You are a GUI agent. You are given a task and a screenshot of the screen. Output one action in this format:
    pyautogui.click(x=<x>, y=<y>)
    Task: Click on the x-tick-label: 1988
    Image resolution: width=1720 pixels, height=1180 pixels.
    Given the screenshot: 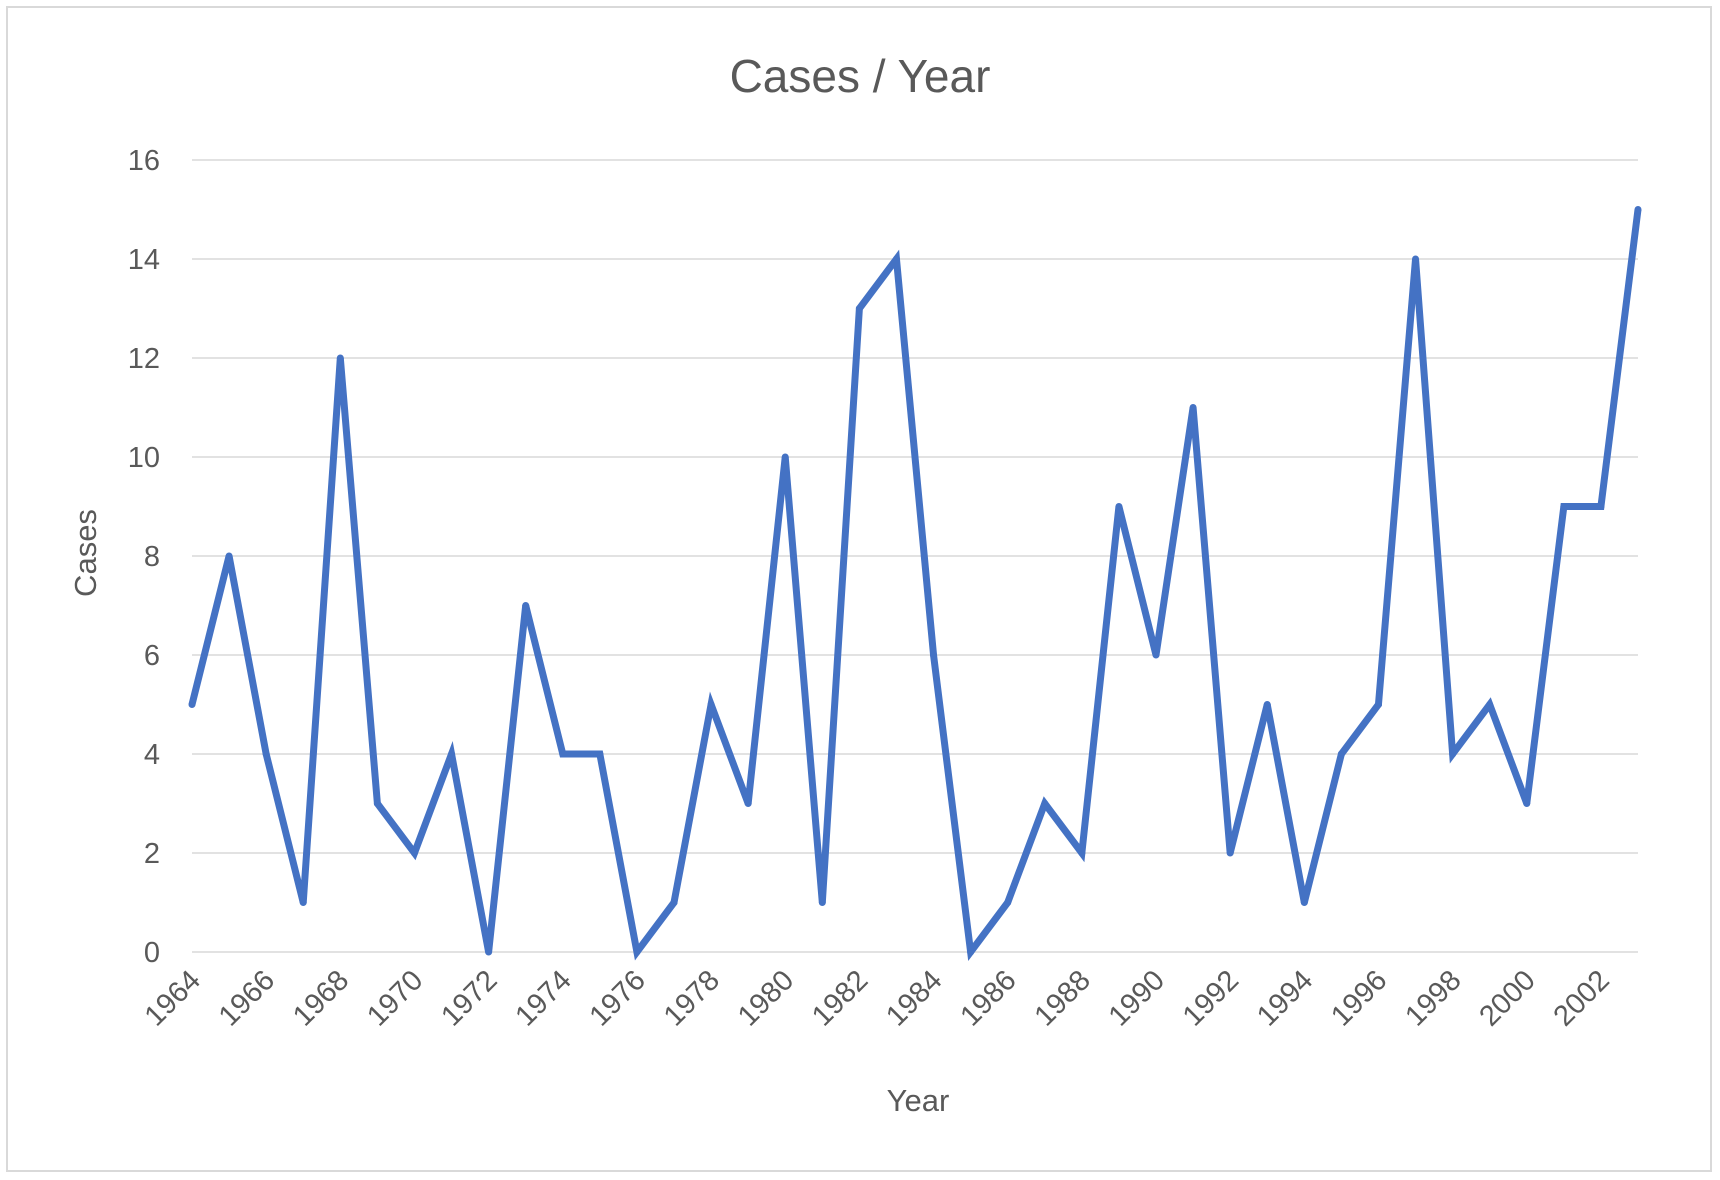 What is the action you would take?
    pyautogui.click(x=1063, y=998)
    